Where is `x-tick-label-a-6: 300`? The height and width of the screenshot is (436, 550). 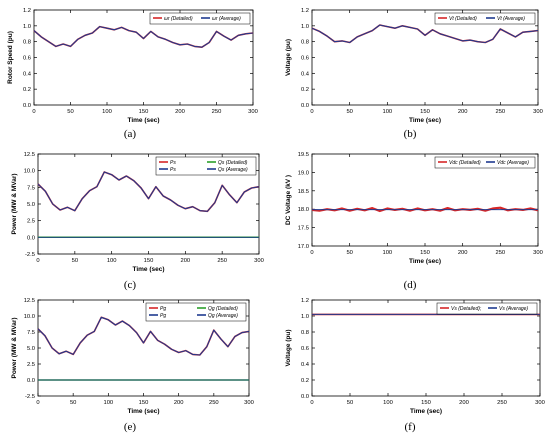 x-tick-label-a-6: 300 is located at coordinates (253, 112).